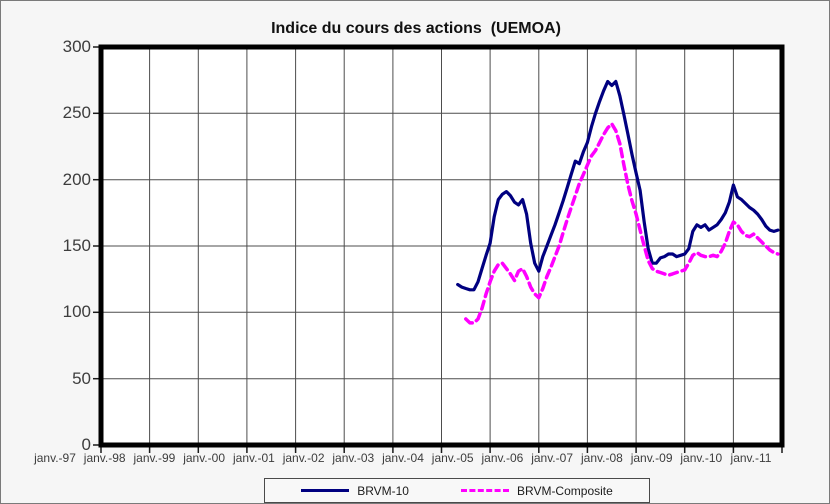  I want to click on x-tick-label: janv.-07, so click(552, 458).